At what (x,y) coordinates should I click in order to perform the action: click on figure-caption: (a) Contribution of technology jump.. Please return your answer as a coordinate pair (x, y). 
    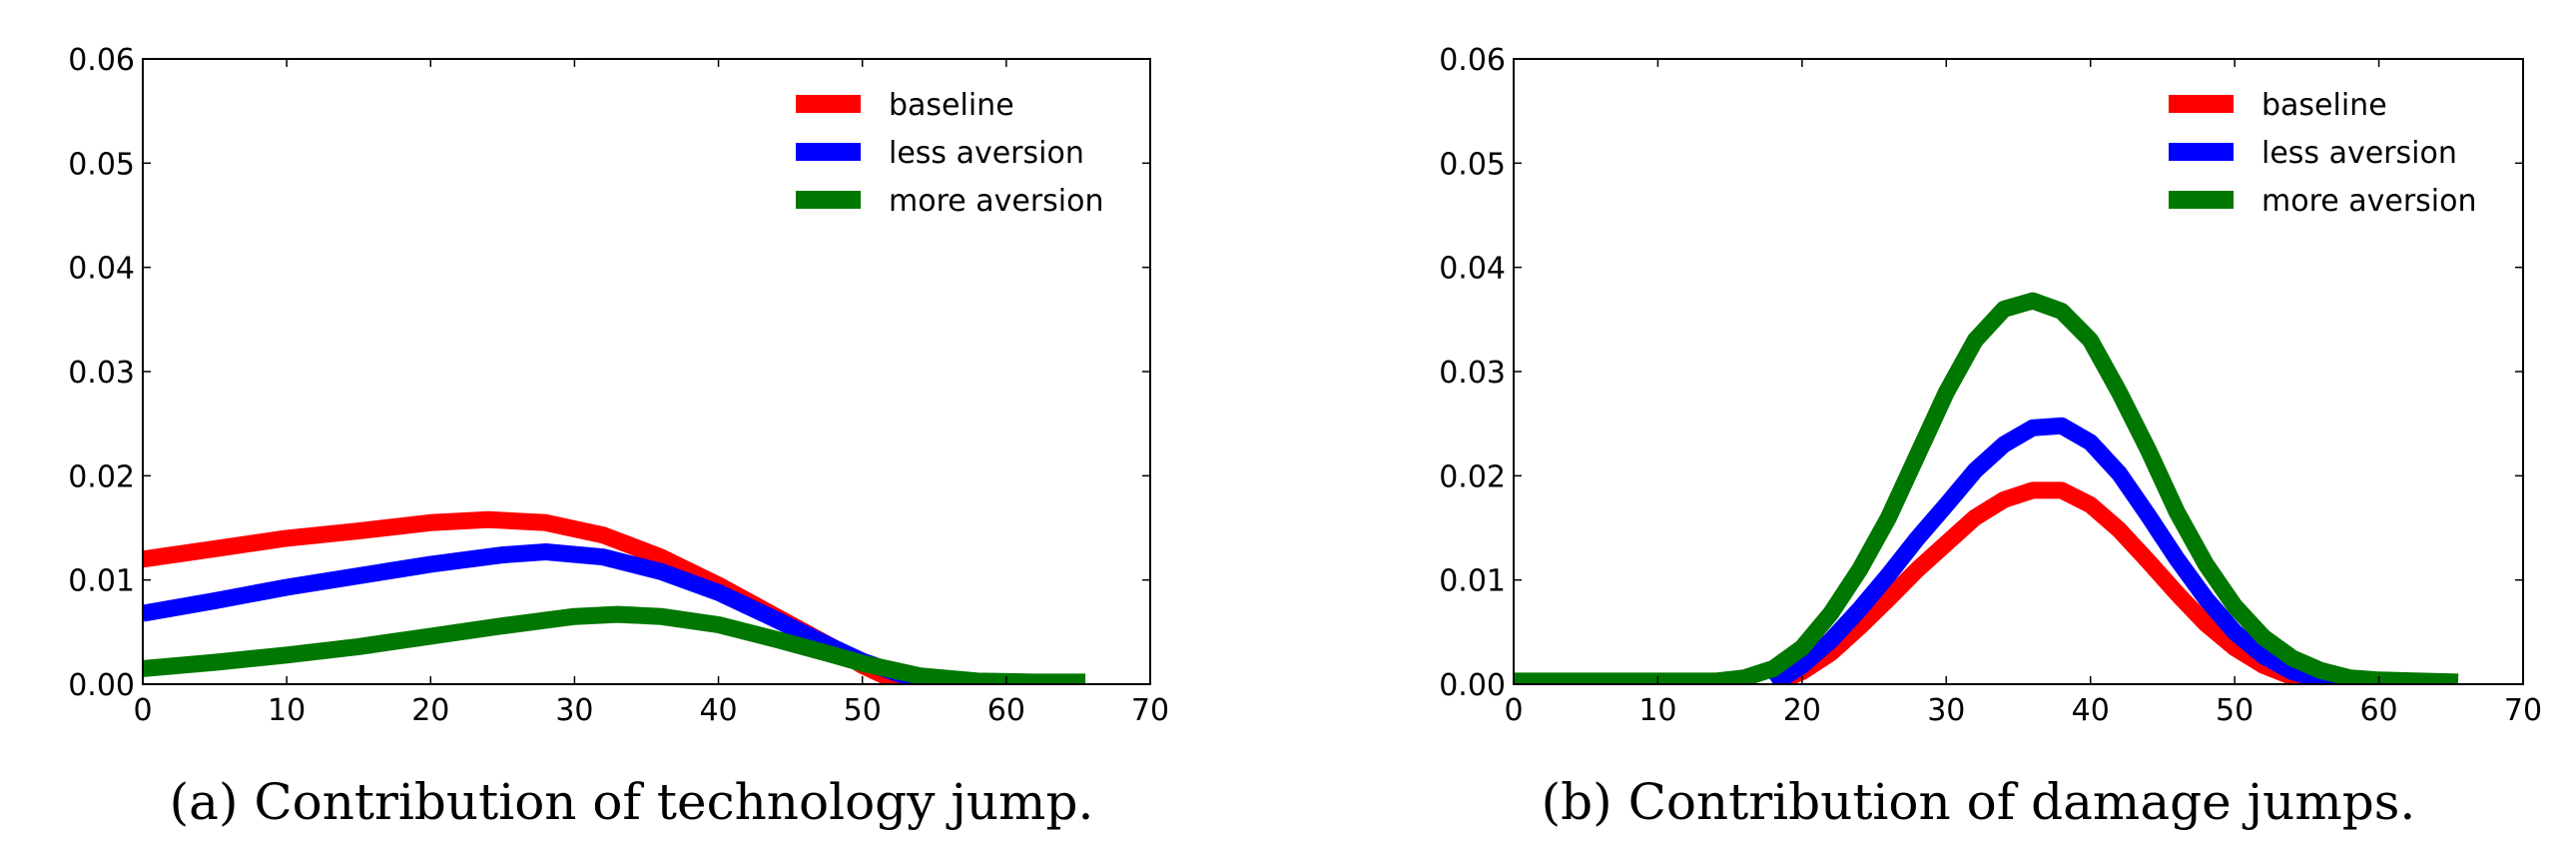
    Looking at the image, I should click on (632, 802).